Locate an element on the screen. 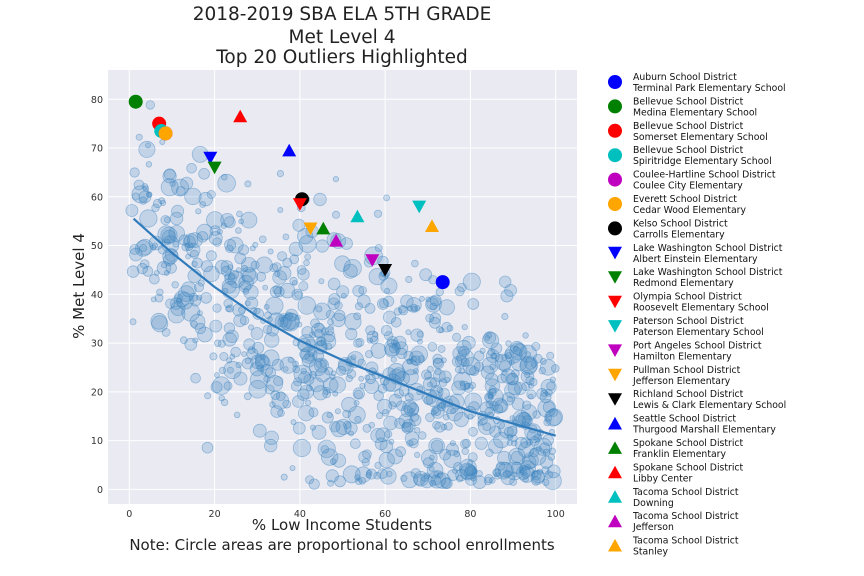 The image size is (864, 576). outlier-marker-triangle-down is located at coordinates (299, 204).